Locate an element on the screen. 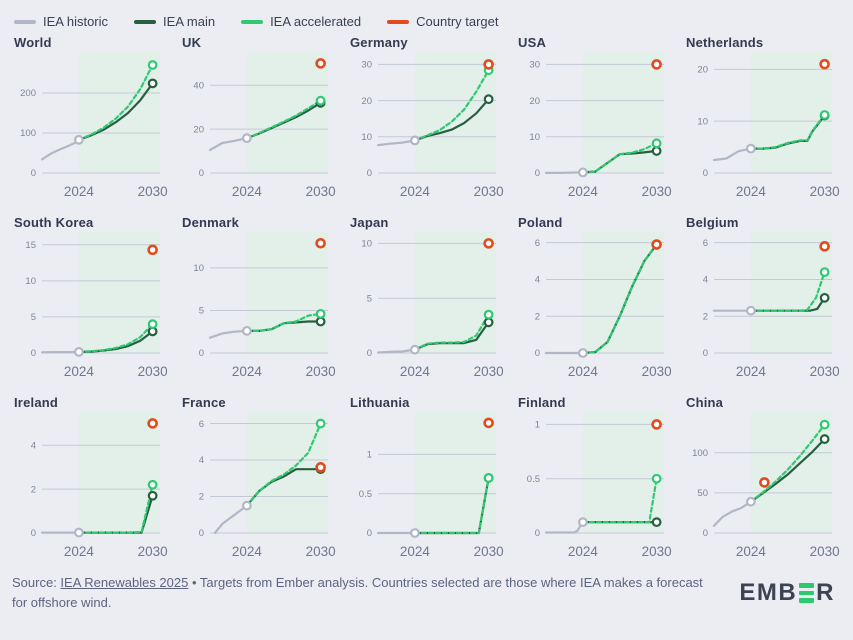  legend-item-iea-main: IEA main is located at coordinates (174, 21).